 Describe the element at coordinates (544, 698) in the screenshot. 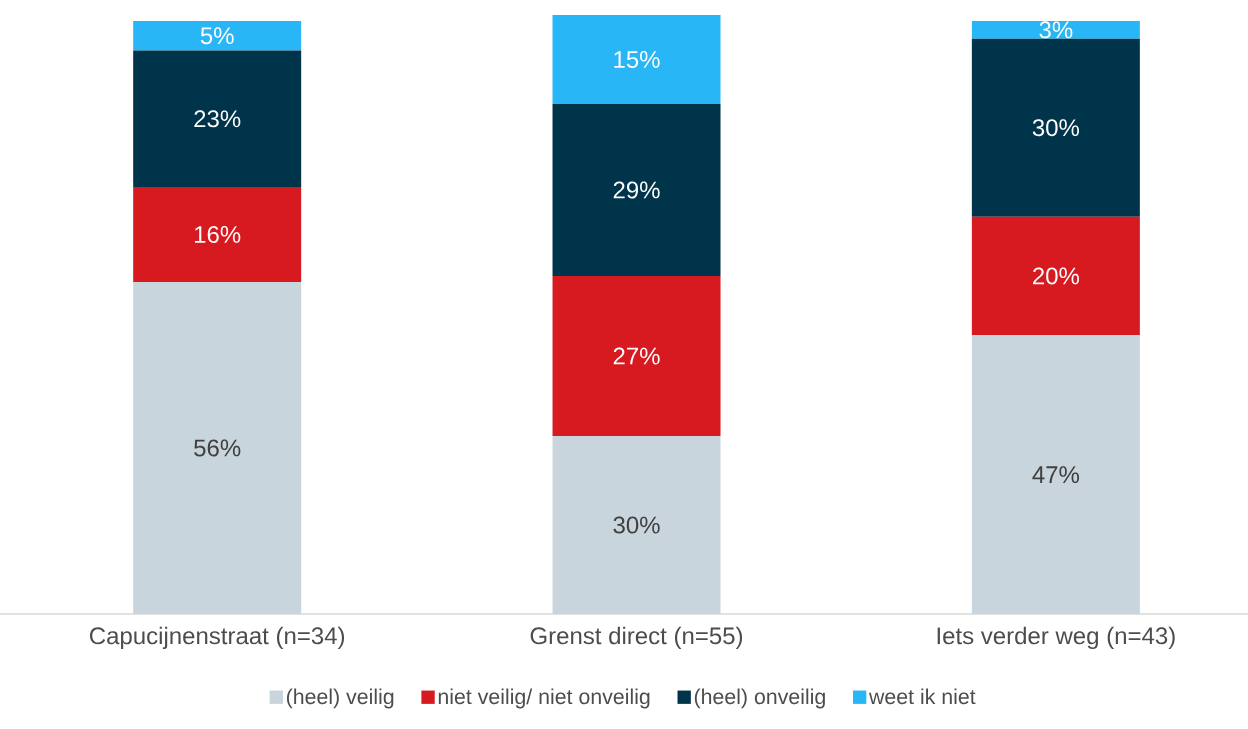

I see `legend-label: niet veilig/ niet onveilig` at that location.